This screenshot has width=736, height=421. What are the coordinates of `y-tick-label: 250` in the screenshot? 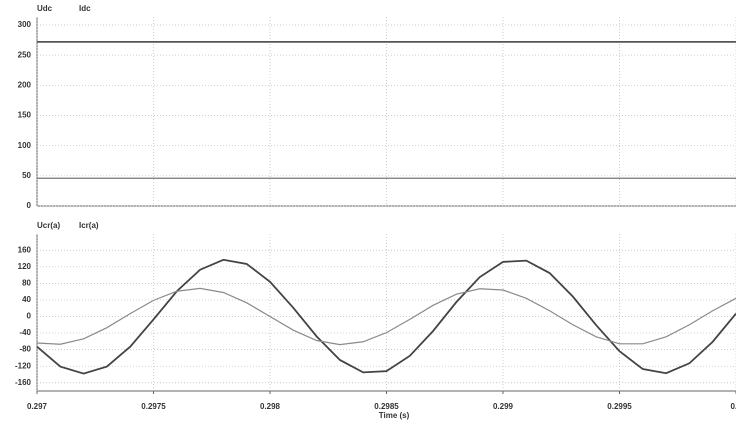 It's located at (25, 54).